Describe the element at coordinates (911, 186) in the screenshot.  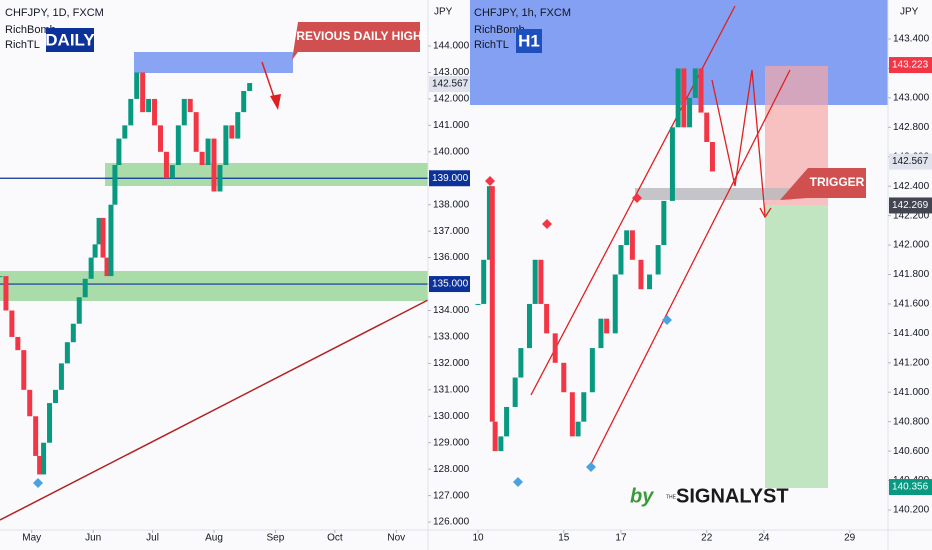
I see `y-tick-label: 142.400` at that location.